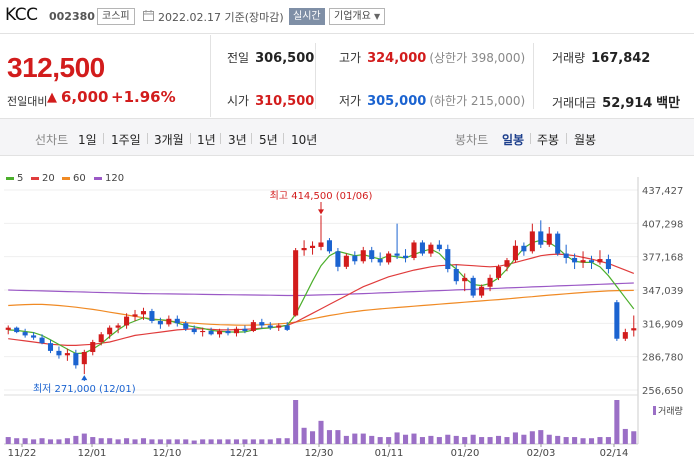 This screenshot has width=694, height=464. I want to click on chevron-down-icon: ▼, so click(377, 16).